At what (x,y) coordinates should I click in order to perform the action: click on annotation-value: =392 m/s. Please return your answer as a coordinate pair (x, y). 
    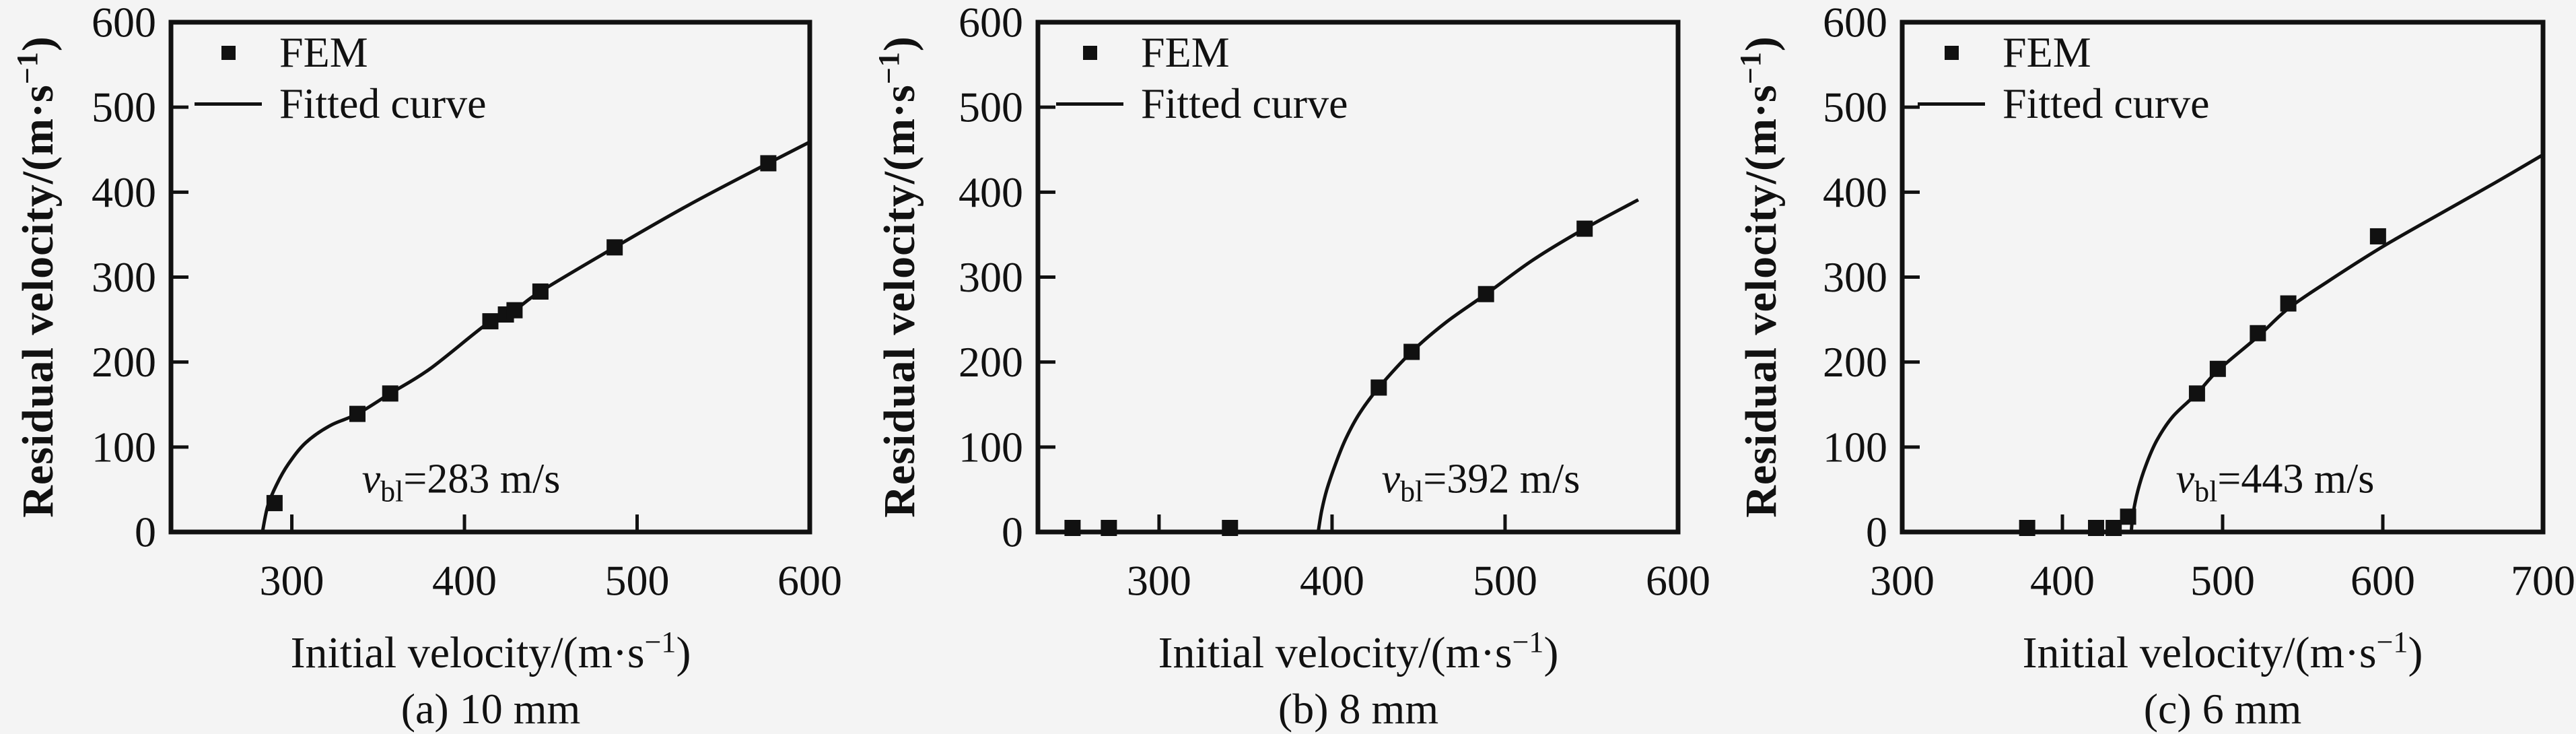
    Looking at the image, I should click on (1501, 479).